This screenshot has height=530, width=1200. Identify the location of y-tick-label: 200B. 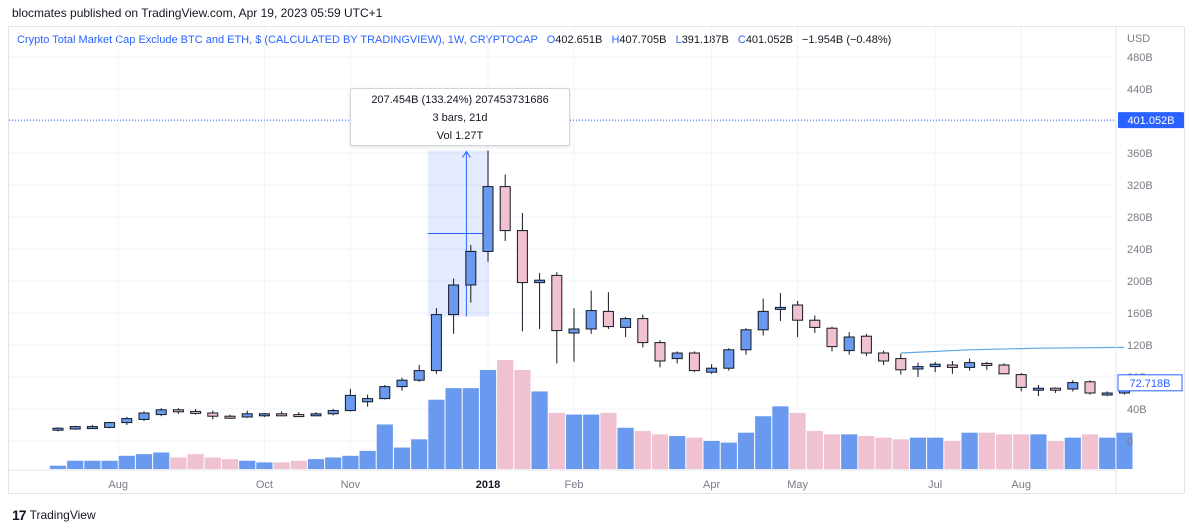
(1140, 282).